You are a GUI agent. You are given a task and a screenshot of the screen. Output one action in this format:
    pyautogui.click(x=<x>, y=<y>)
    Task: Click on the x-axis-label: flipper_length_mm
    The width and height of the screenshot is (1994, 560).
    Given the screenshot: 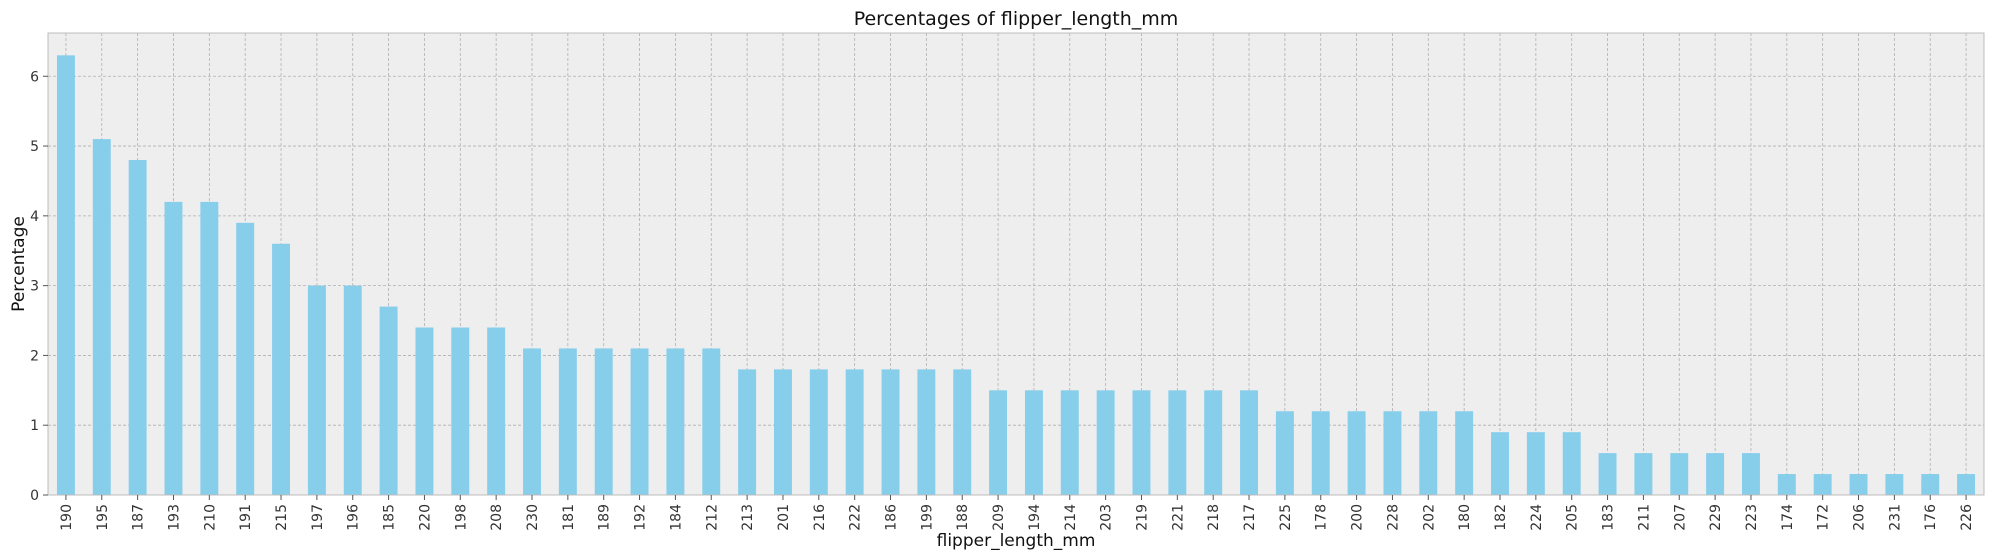 What is the action you would take?
    pyautogui.click(x=1016, y=541)
    